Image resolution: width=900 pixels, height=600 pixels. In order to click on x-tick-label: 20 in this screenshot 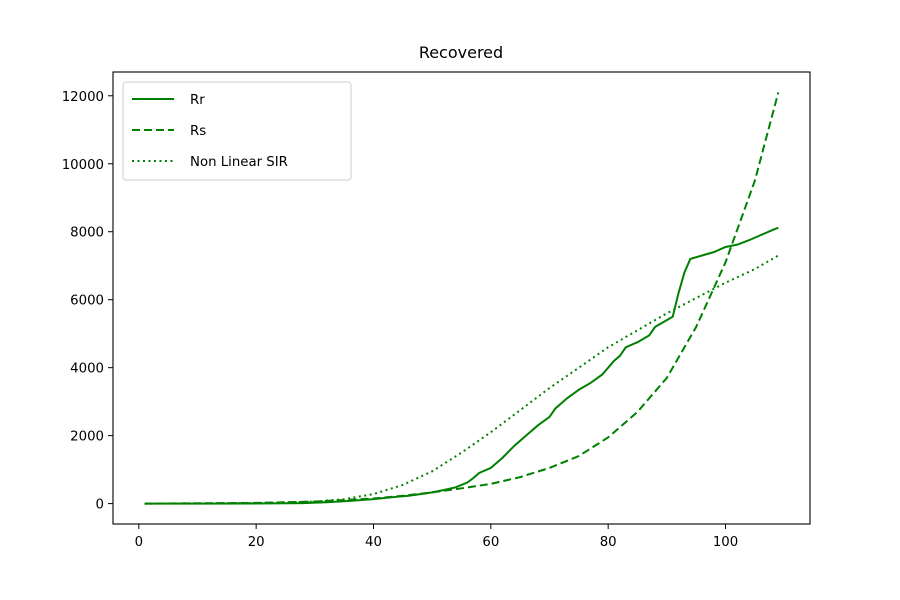, I will do `click(256, 542)`.